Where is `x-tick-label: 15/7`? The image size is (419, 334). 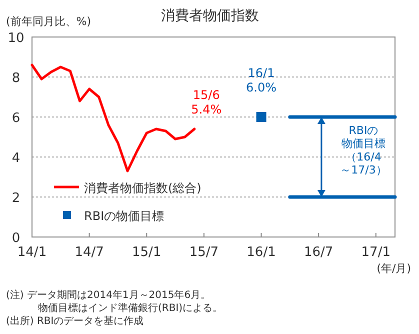 x-tick-label: 15/7 is located at coordinates (204, 252).